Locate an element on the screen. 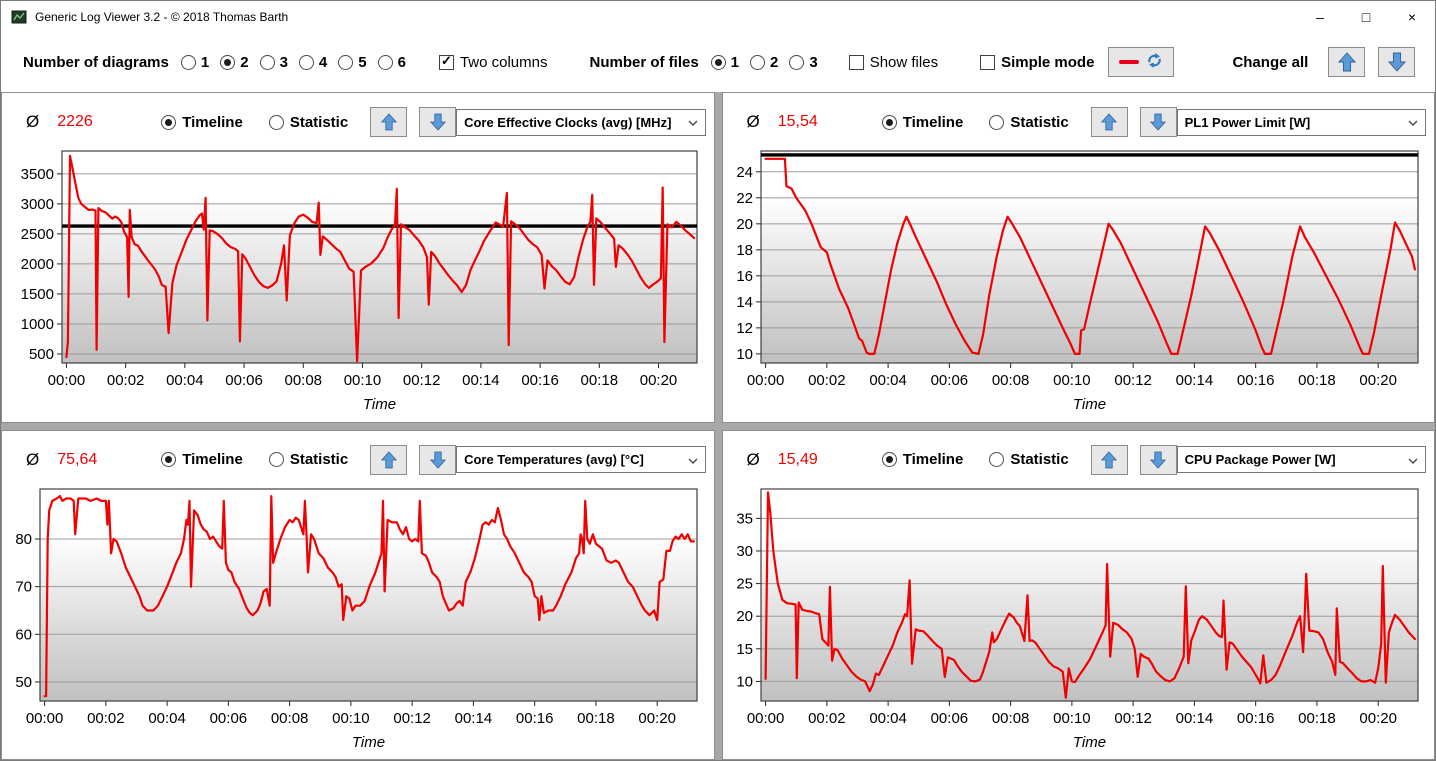 This screenshot has width=1436, height=761. file-count-radio-1: 1 is located at coordinates (724, 62).